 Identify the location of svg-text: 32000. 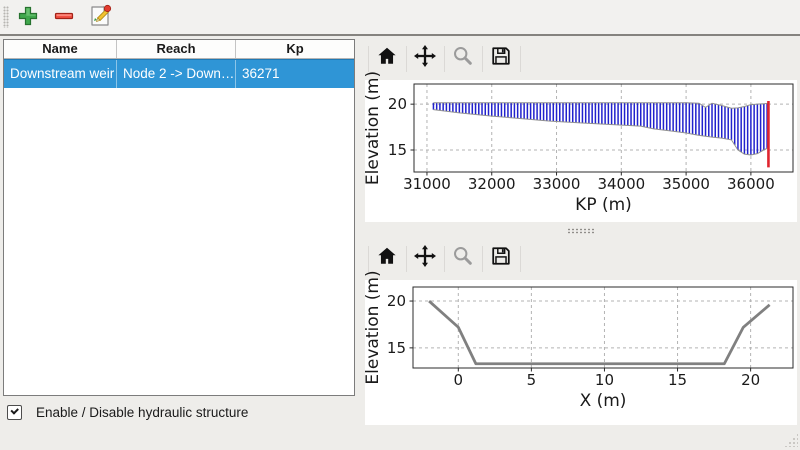
(492, 184).